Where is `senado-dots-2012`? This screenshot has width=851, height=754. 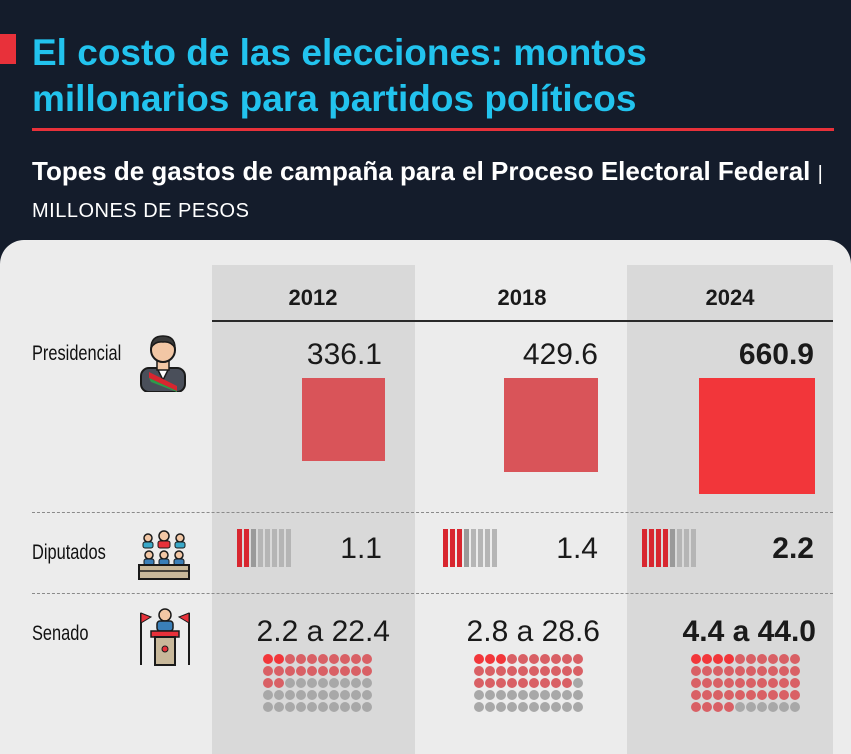 senado-dots-2012 is located at coordinates (318, 684).